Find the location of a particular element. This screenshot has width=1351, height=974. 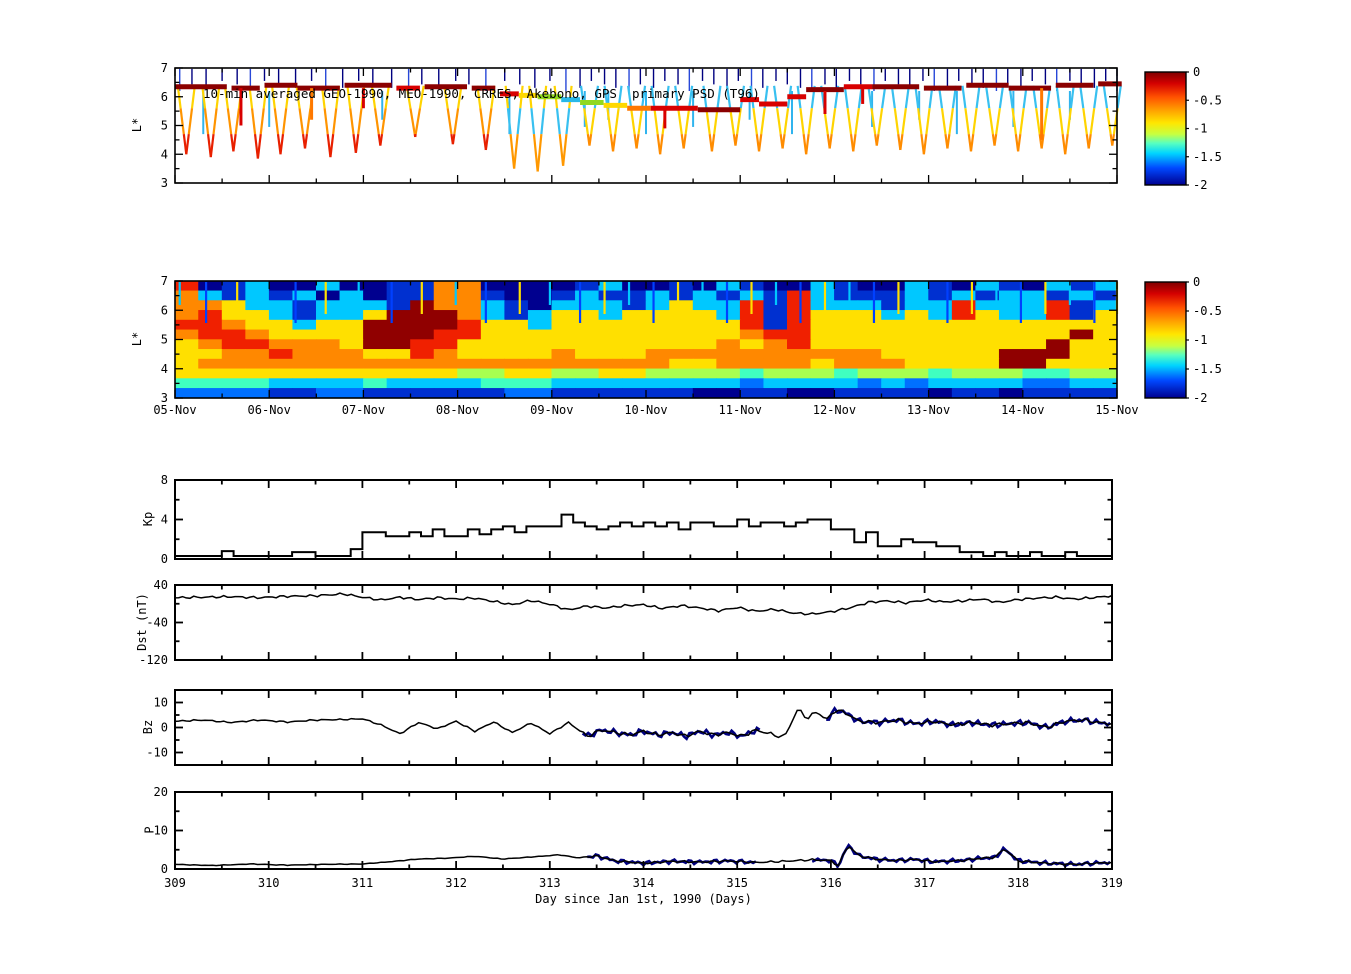

colorbar-tick-label: -1.5 is located at coordinates (1207, 157).